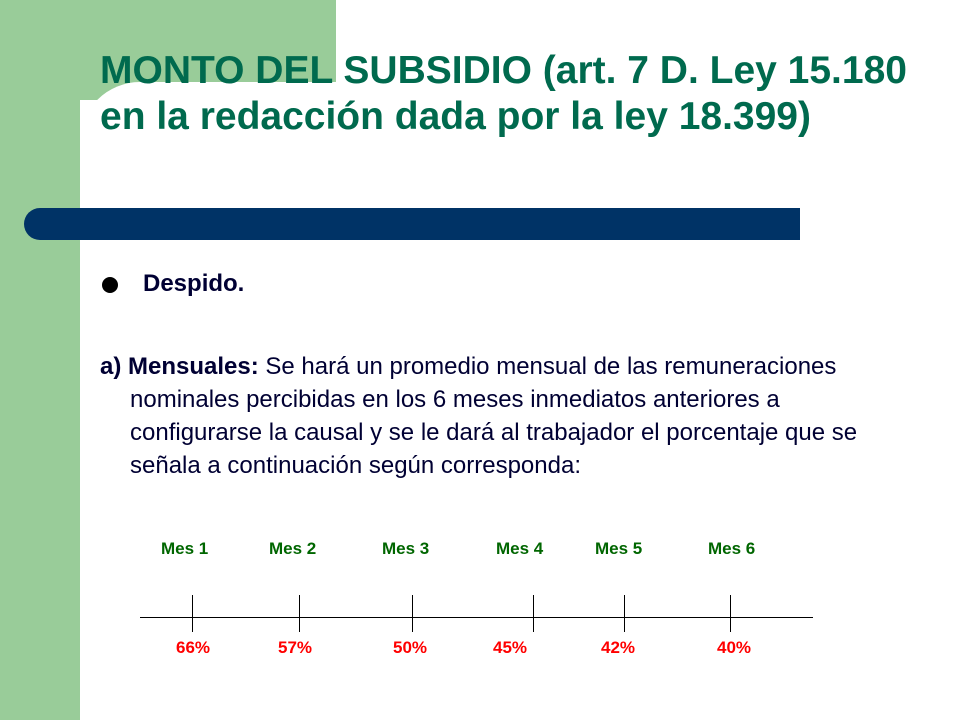 The width and height of the screenshot is (960, 720). Describe the element at coordinates (476, 617) in the screenshot. I see `timeline-axis` at that location.